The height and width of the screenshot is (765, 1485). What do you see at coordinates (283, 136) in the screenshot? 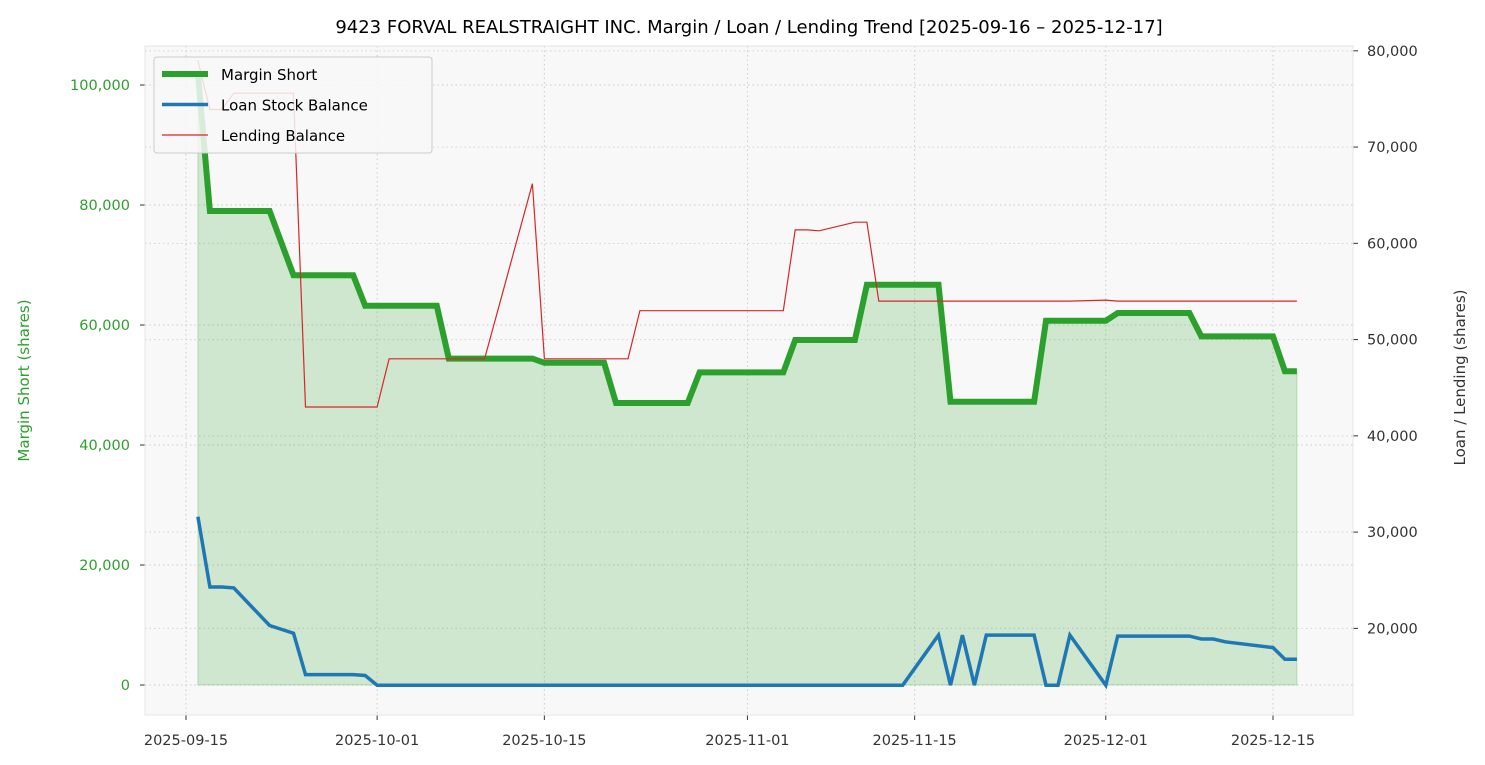
I see `legend-label: Lending Balance` at bounding box center [283, 136].